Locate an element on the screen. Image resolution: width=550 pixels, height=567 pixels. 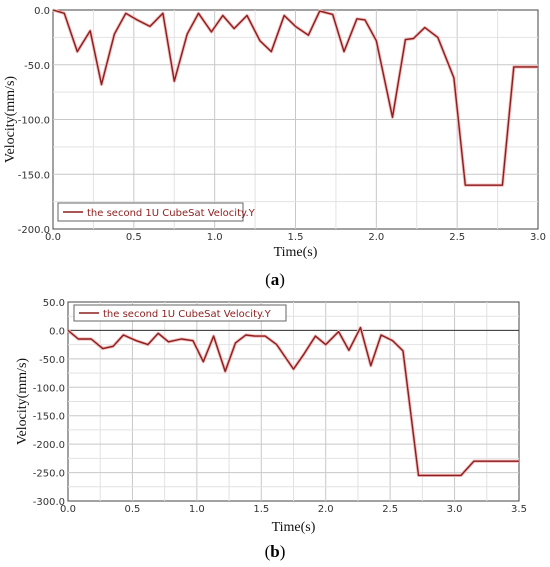
x-tick-label: 3.5 is located at coordinates (519, 509).